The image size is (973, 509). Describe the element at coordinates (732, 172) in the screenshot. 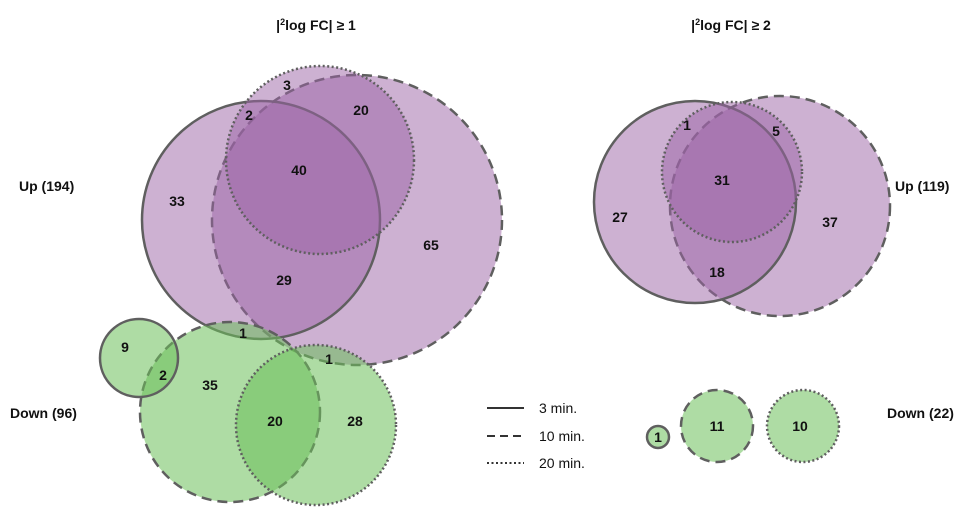

I see `p2-up-20min-circle` at that location.